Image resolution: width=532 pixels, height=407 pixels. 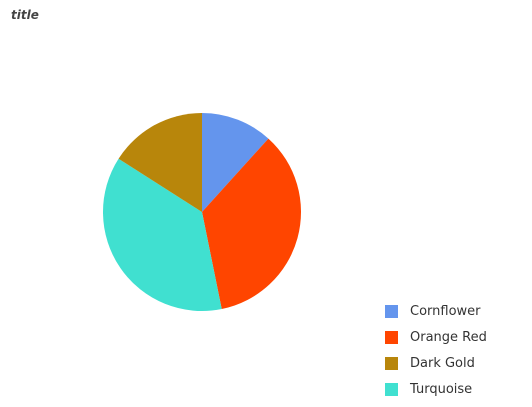 What do you see at coordinates (391, 363) in the screenshot?
I see `legend-swatch-dark-gold` at bounding box center [391, 363].